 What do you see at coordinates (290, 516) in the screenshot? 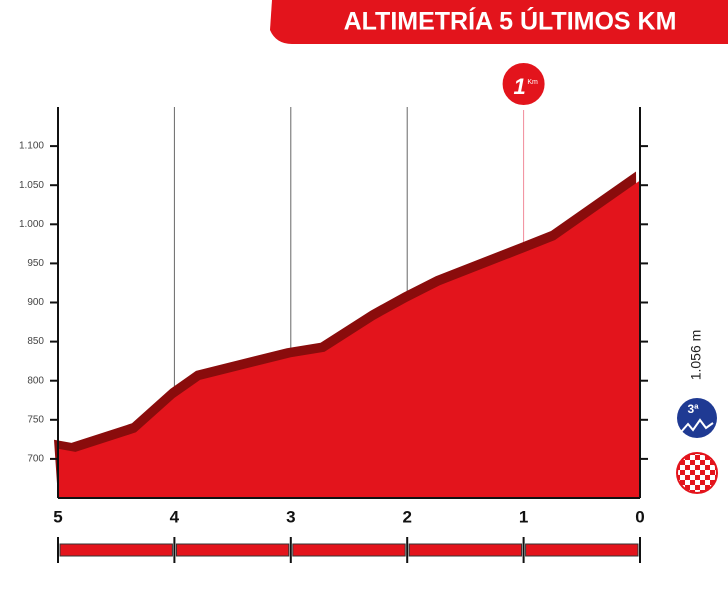
I see `x-tick-label: 3` at bounding box center [290, 516].